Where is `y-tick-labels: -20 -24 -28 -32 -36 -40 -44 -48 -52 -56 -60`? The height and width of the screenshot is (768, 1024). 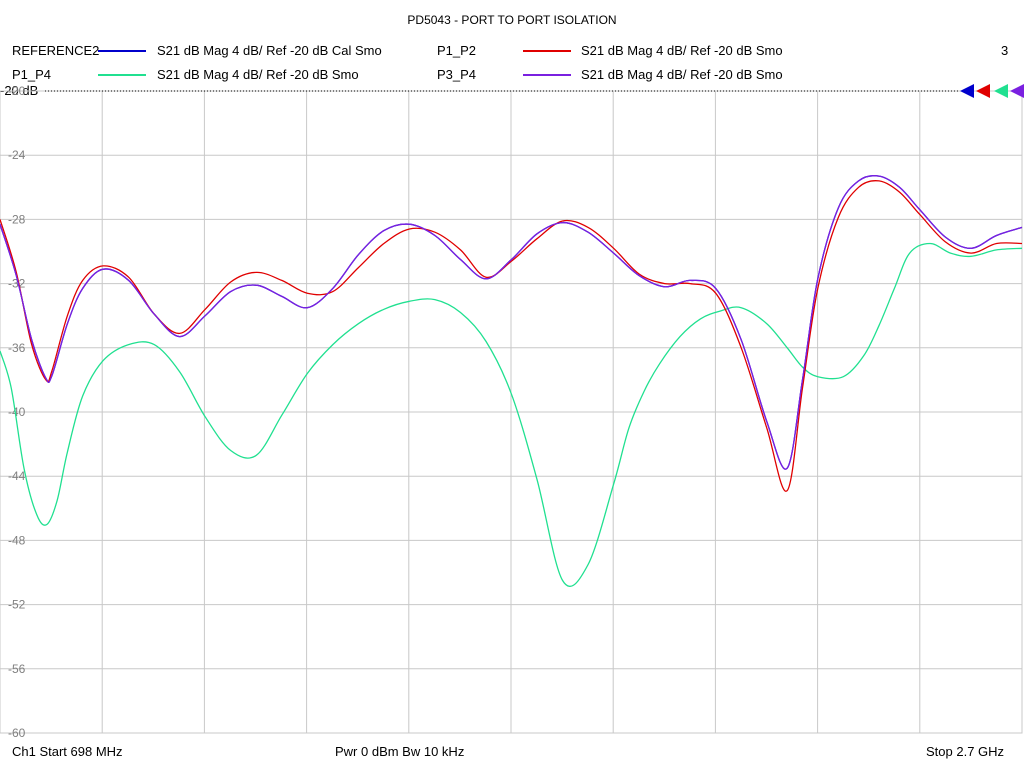
y-tick-labels: -20 -24 -28 -32 -36 -40 -44 -48 -52 -56 -60 is located at coordinates (17, 412).